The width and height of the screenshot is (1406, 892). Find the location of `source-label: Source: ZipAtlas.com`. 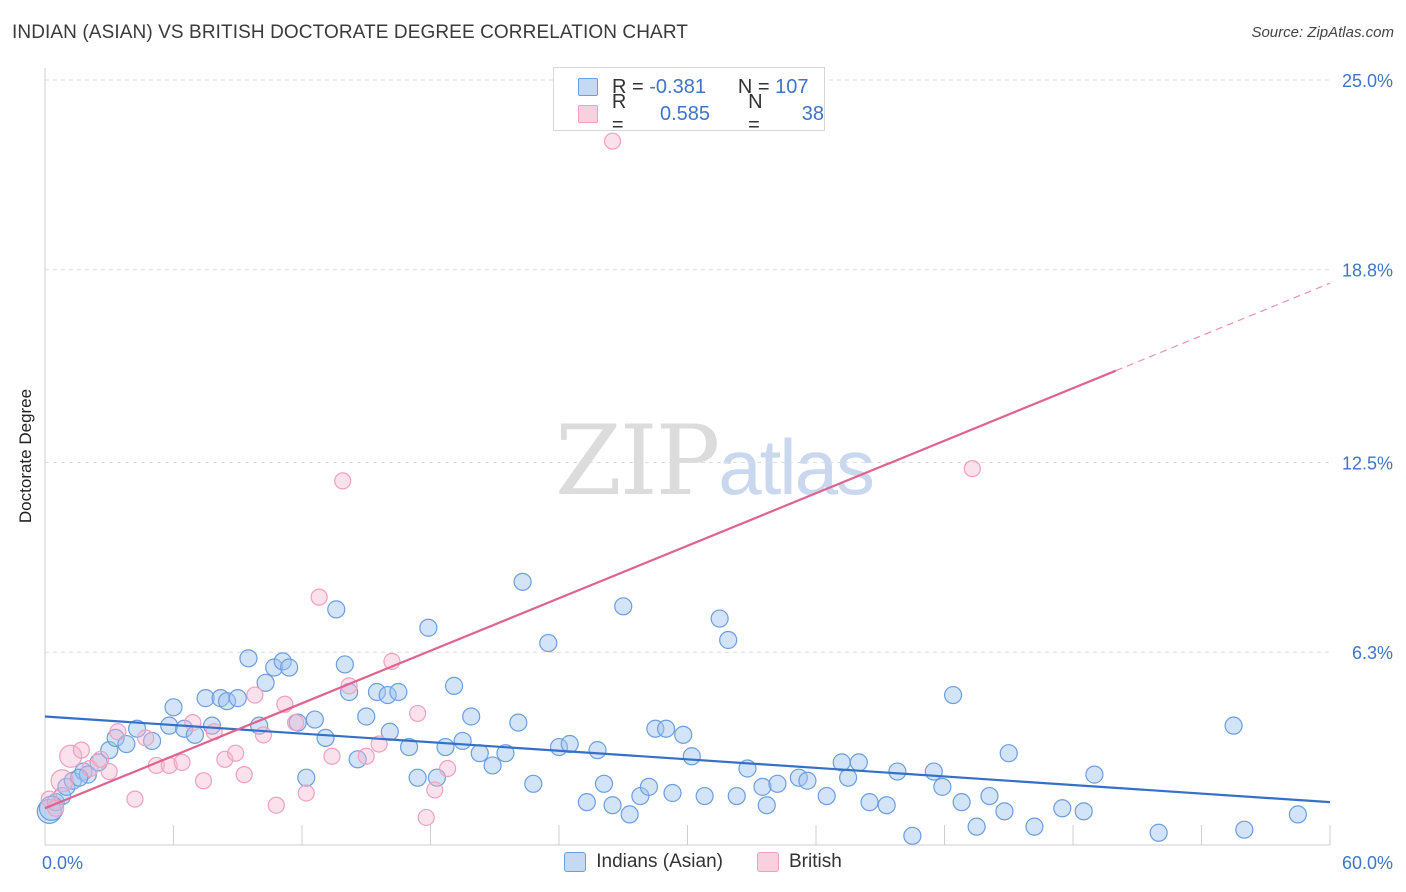

source-label: Source: ZipAtlas.com is located at coordinates (1322, 32).